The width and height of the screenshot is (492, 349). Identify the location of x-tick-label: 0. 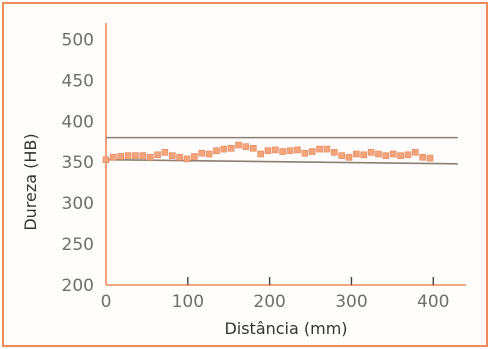
(106, 302).